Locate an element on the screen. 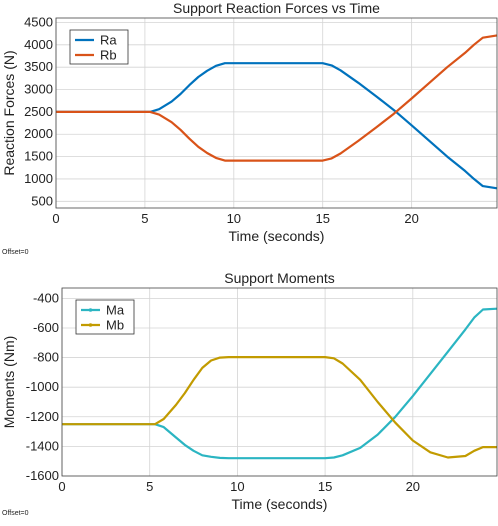  chart-title: Support Moments is located at coordinates (279, 278).